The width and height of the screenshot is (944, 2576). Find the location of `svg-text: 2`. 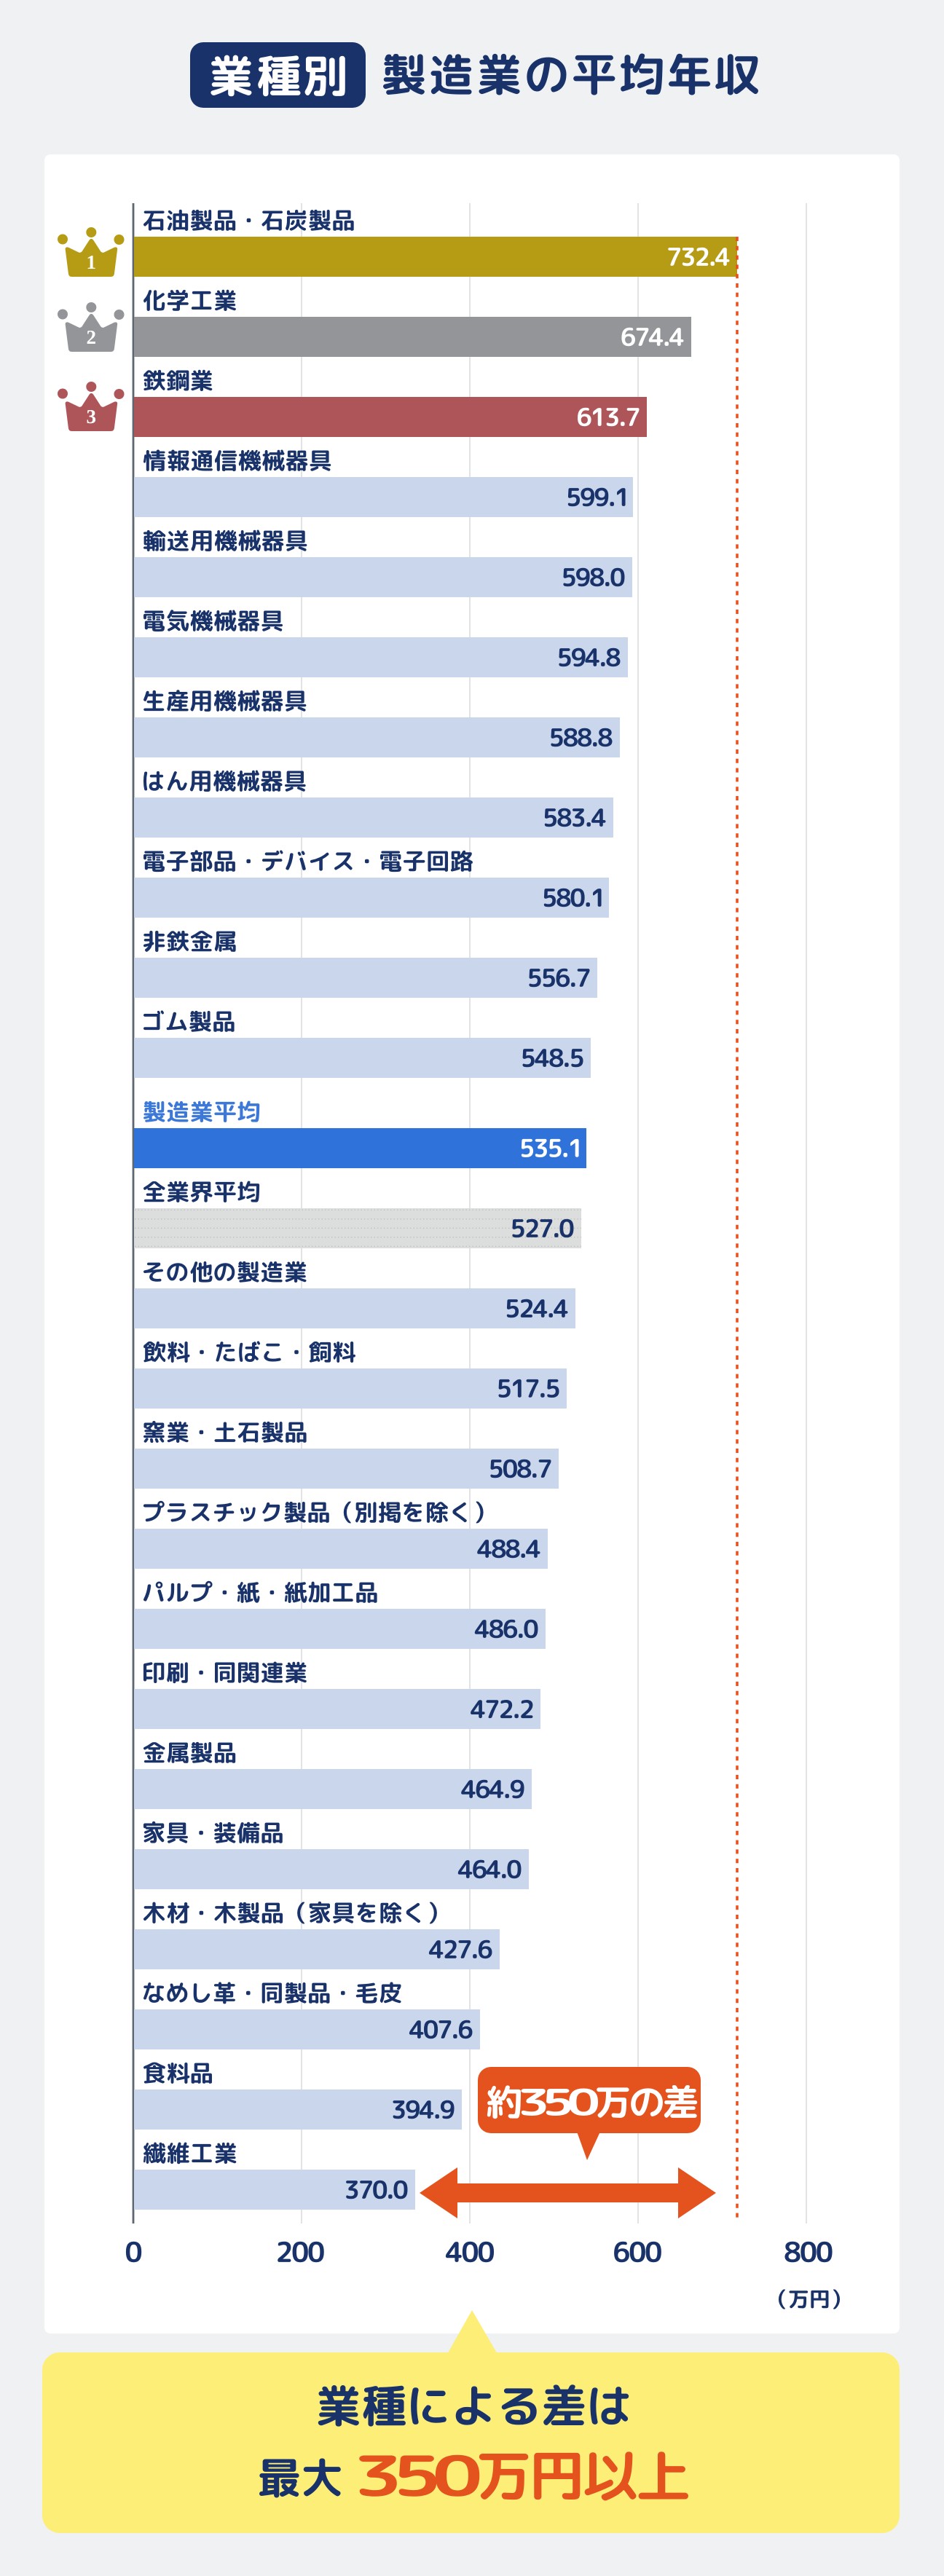

svg-text: 2 is located at coordinates (92, 337).